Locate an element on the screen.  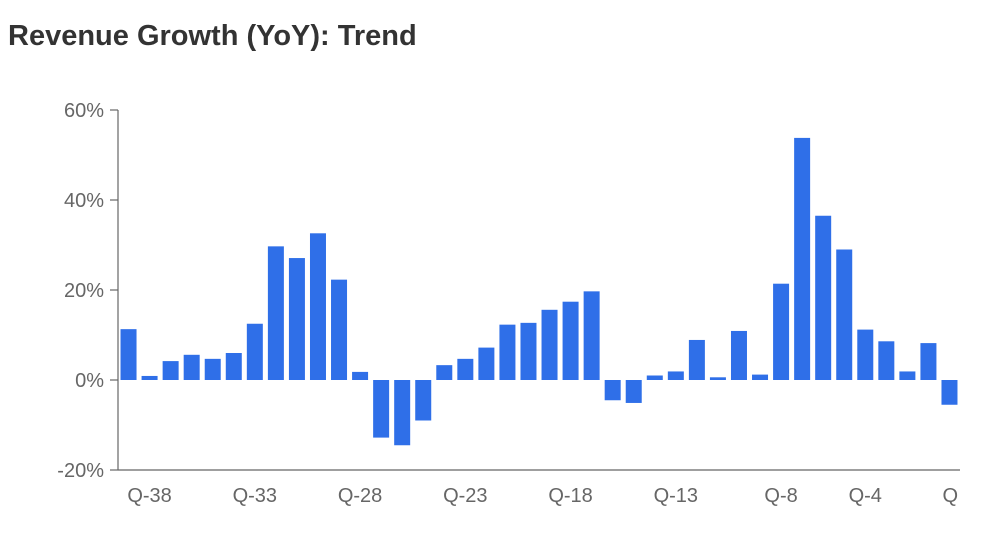
x-tick-label: Q-8 is located at coordinates (780, 496).